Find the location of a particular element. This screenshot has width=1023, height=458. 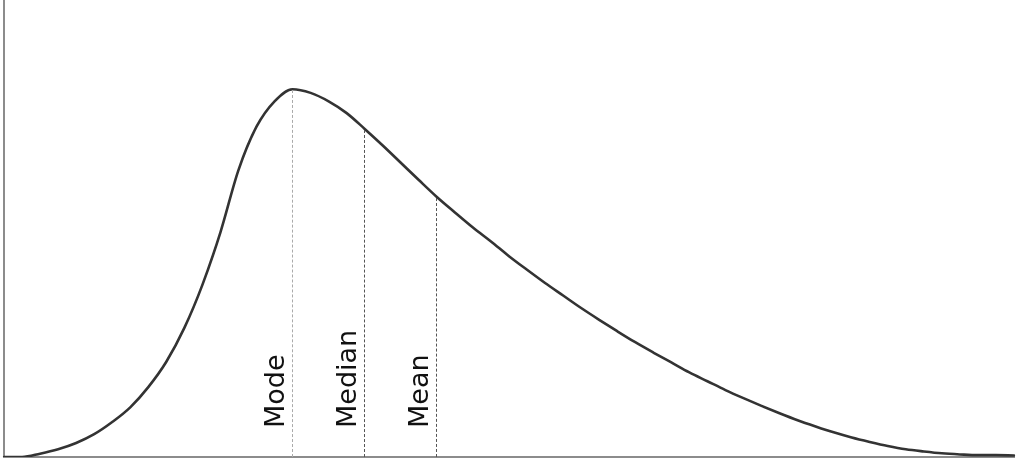

annotation: Mode is located at coordinates (274, 391).